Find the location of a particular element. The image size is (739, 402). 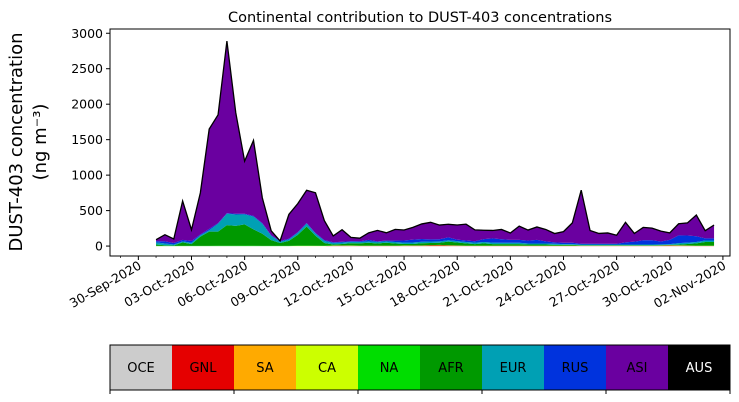

y-axis-unit-label: (ng m⁻³) is located at coordinates (40, 142).